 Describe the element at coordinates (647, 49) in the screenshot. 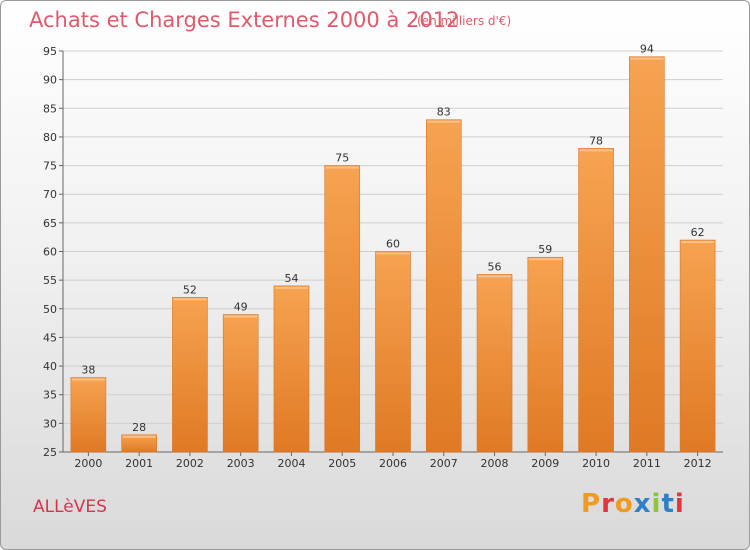

I see `data-label: 94` at that location.